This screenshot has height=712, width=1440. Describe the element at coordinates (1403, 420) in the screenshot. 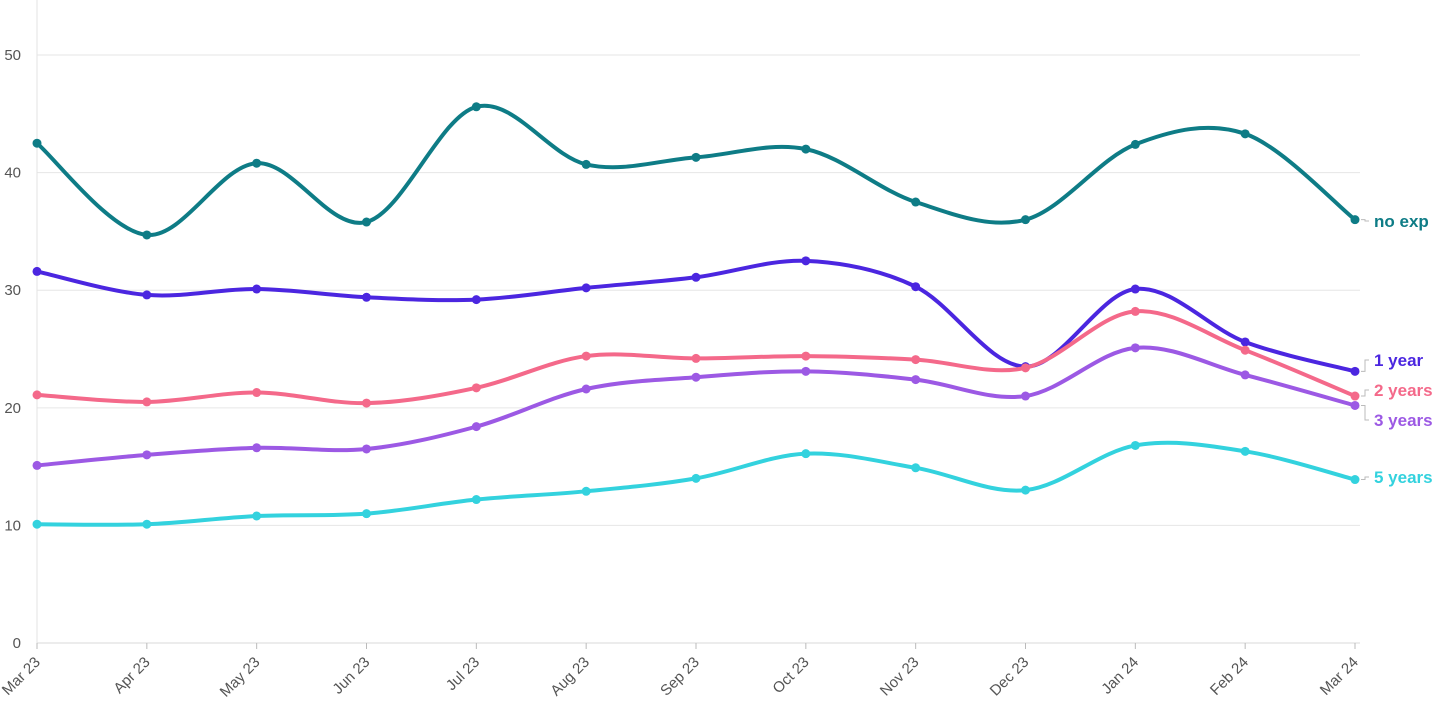

I see `series-label-3-years: 3 years` at that location.